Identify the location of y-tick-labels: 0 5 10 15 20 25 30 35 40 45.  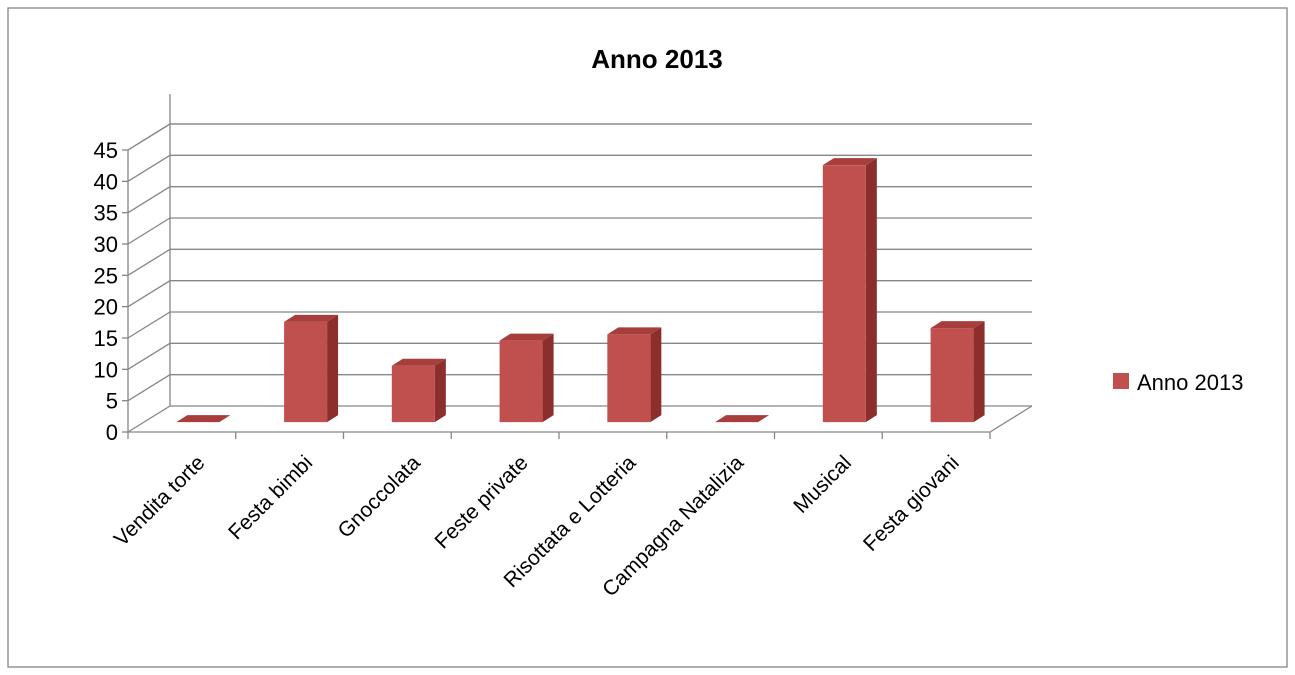
(106, 291).